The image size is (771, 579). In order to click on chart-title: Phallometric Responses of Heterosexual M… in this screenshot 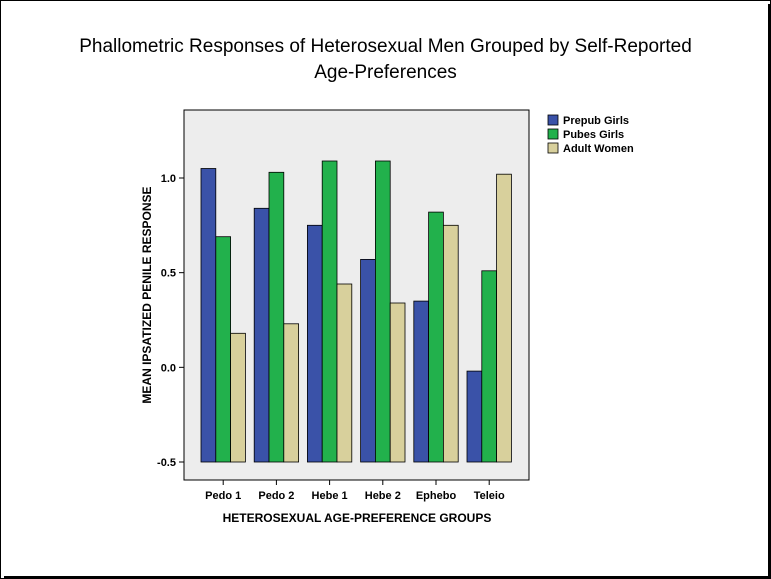, I will do `click(385, 59)`.